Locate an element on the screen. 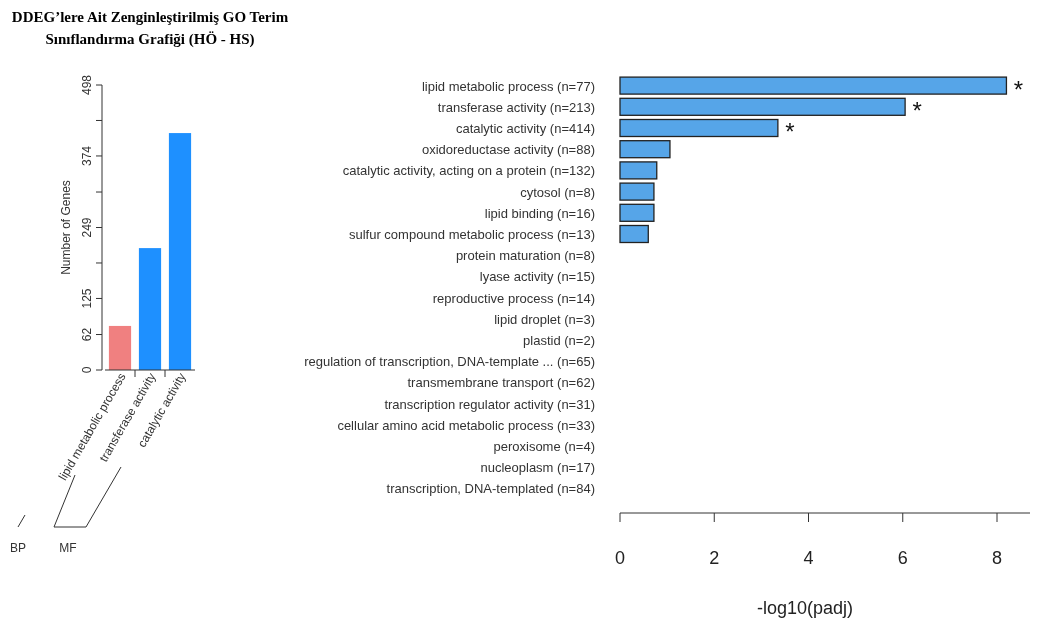 The image size is (1040, 629). chart-title: DDEG’lere Ait Zenginleştirilmiş GO Terim Sınıflandırma Grafiği (HÖ - HS) is located at coordinates (150, 28).